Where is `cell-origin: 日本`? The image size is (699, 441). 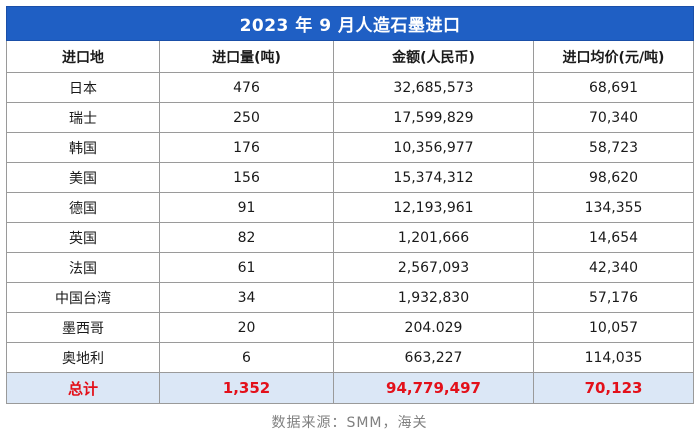
cell-origin: 日本 is located at coordinates (83, 87).